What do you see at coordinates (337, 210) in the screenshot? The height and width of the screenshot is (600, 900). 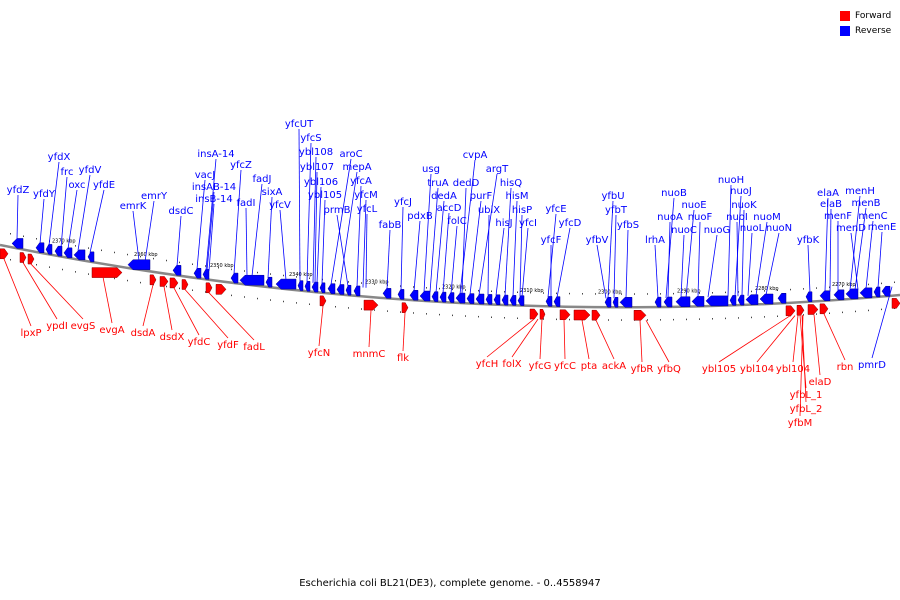 I see `reverse-gene-label: prmB` at bounding box center [337, 210].